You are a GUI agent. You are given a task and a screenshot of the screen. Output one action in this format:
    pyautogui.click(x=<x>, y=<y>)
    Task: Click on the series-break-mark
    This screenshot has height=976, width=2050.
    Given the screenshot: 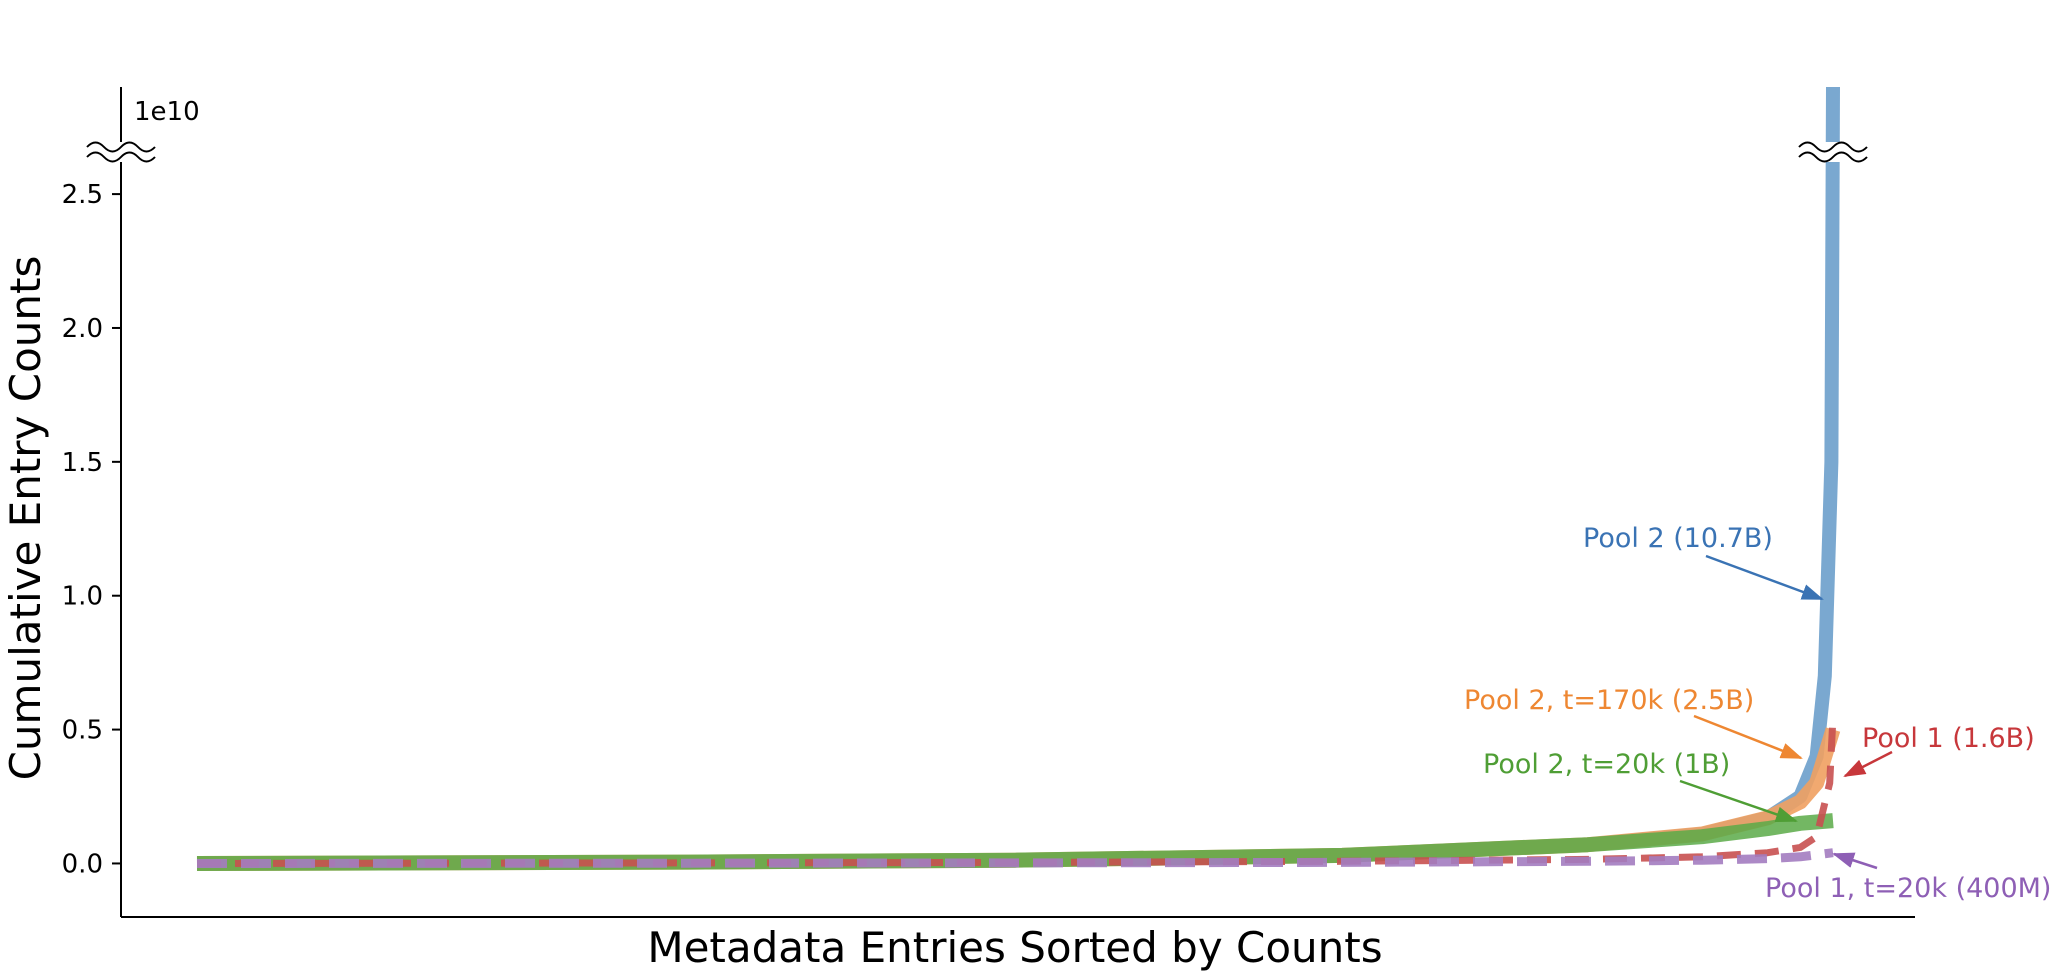 What is the action you would take?
    pyautogui.click(x=1833, y=152)
    